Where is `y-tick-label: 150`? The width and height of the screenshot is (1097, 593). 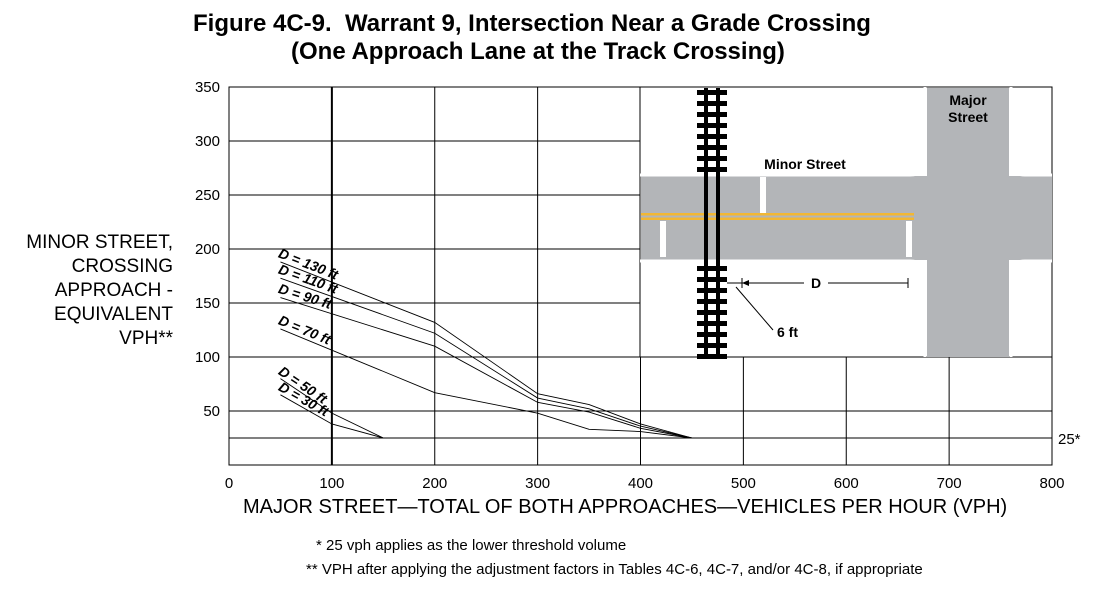 y-tick-label: 150 is located at coordinates (207, 303).